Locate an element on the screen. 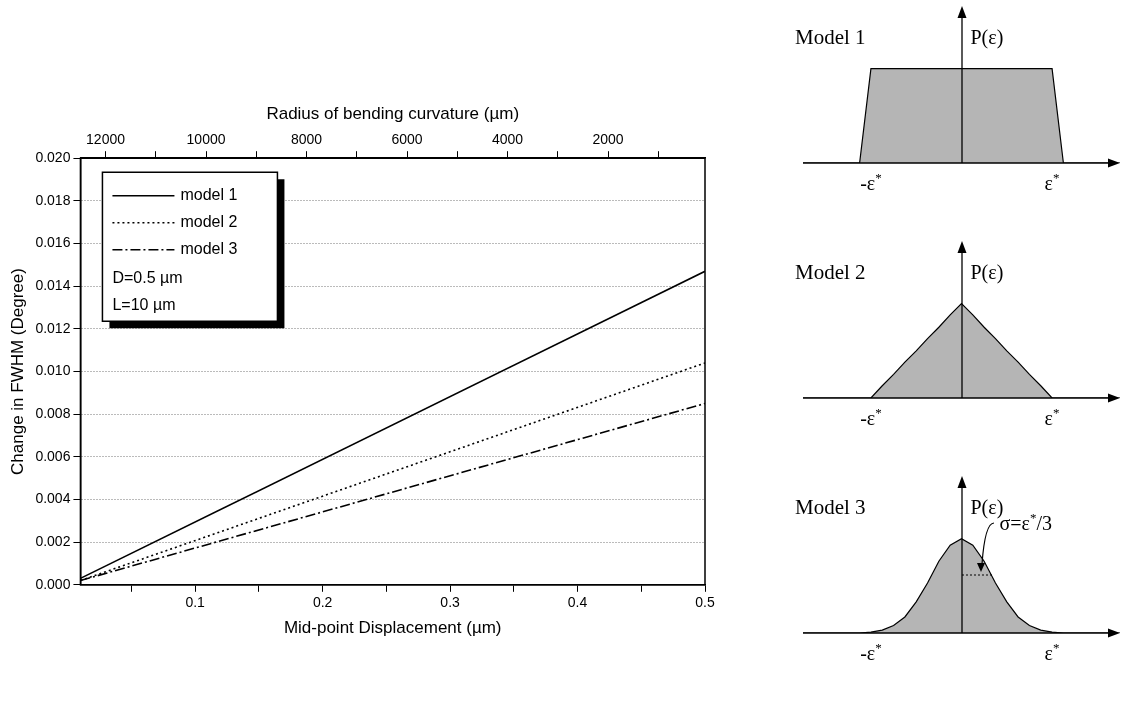  x2-tick-label: 4000 is located at coordinates (507, 138).